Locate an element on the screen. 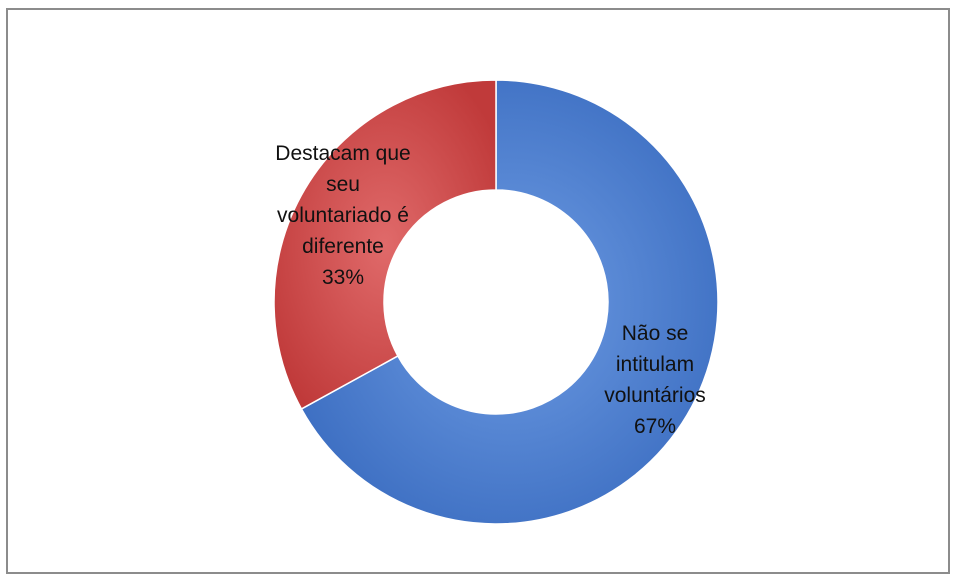 This screenshot has width=956, height=580. slice-label-line: Não se is located at coordinates (655, 333).